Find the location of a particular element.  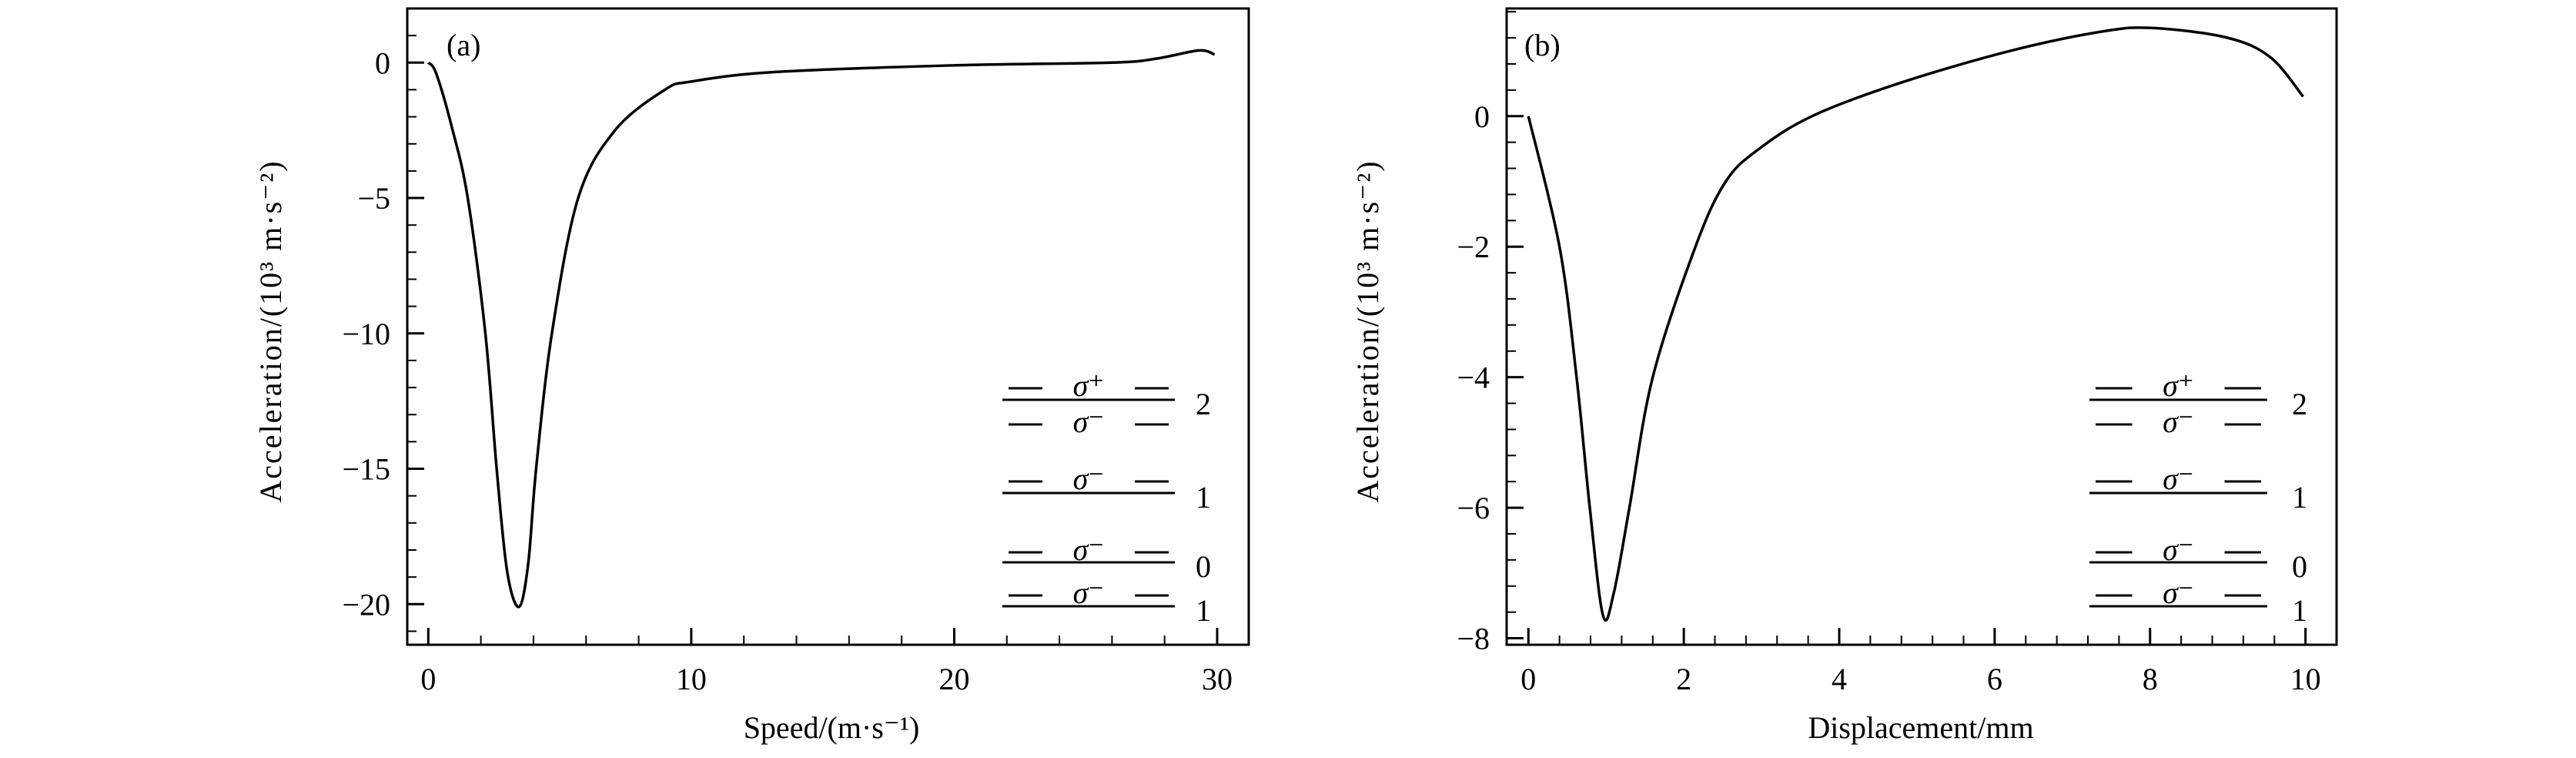

x-tick-label: 2 is located at coordinates (1684, 679).